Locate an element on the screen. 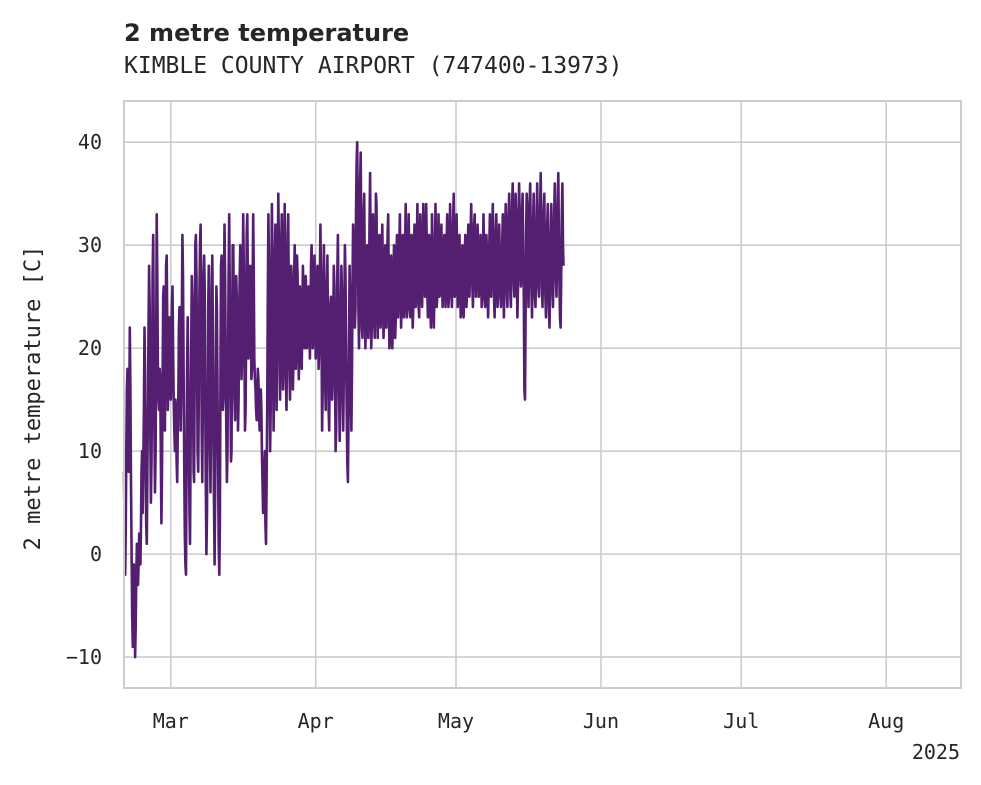 Image resolution: width=981 pixels, height=785 pixels. x-axis-ticks: Mar Apr May Jun Jul Aug is located at coordinates (529, 721).